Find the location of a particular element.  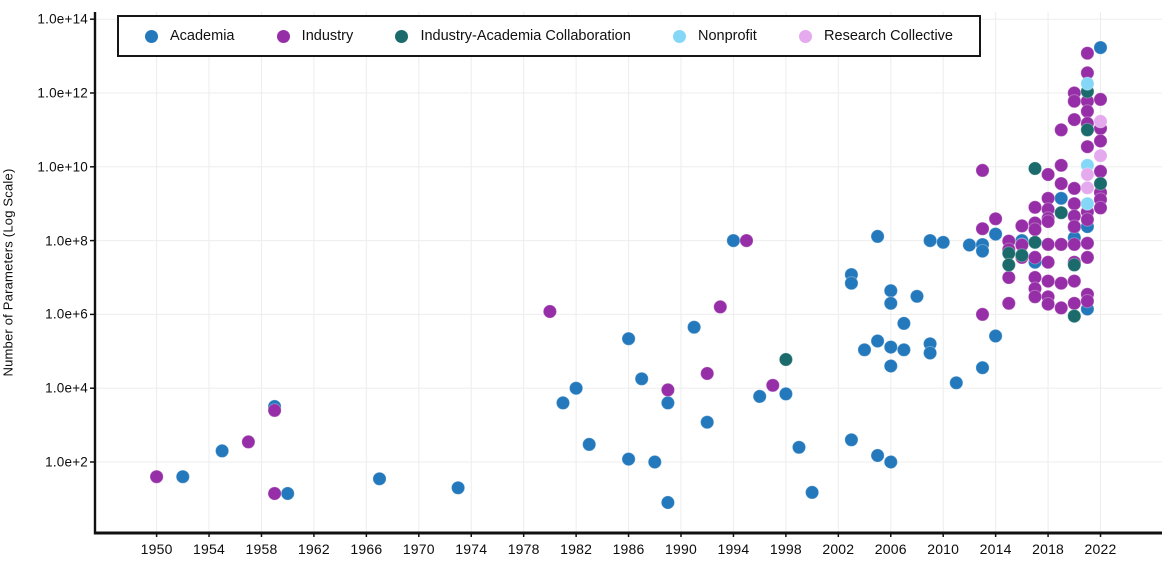

legend-item-industry-academia-collaboration: Industry-Academia Collaboration is located at coordinates (513, 36).